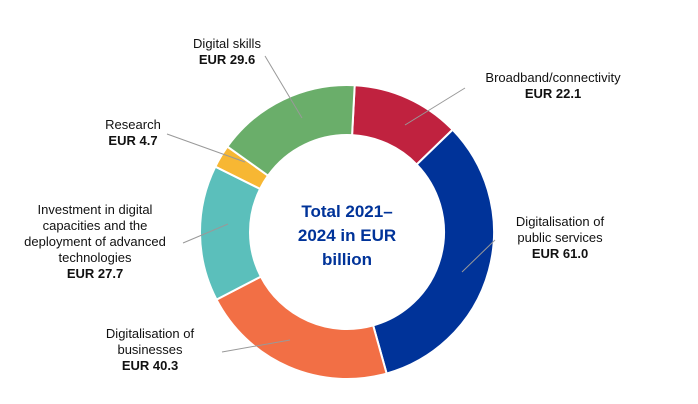 This screenshot has width=698, height=404. What do you see at coordinates (553, 93) in the screenshot?
I see `value-label: EUR 22.1` at bounding box center [553, 93].